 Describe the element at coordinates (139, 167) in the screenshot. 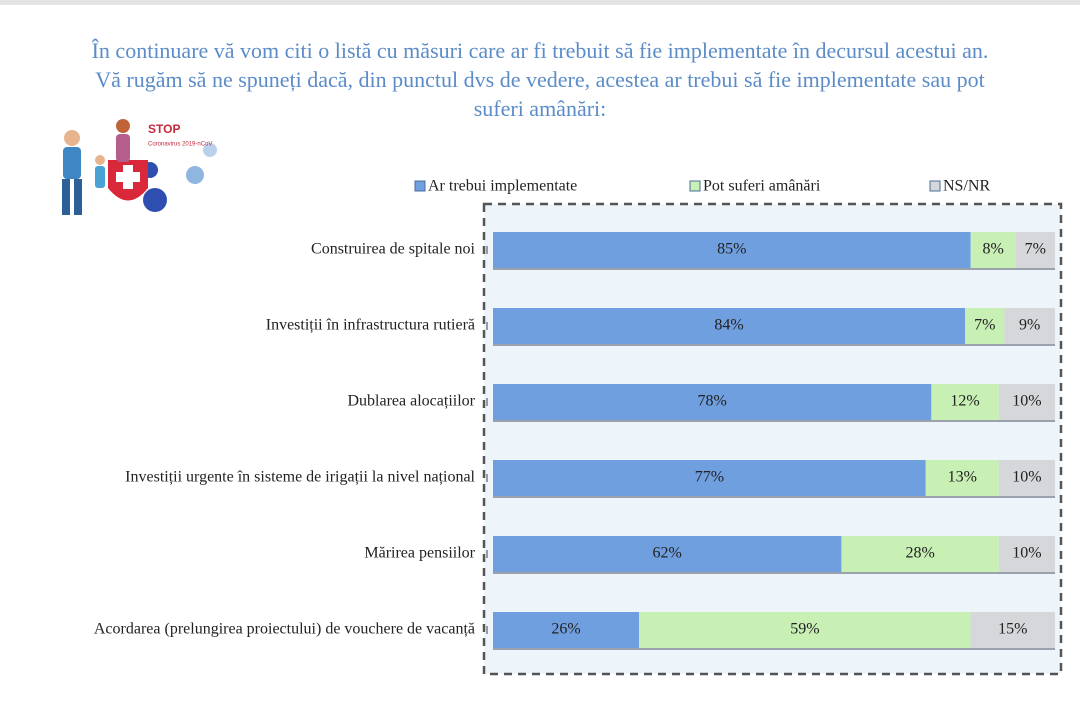

I see `icon: STOP Coronavirus 2019-nCoV` at that location.